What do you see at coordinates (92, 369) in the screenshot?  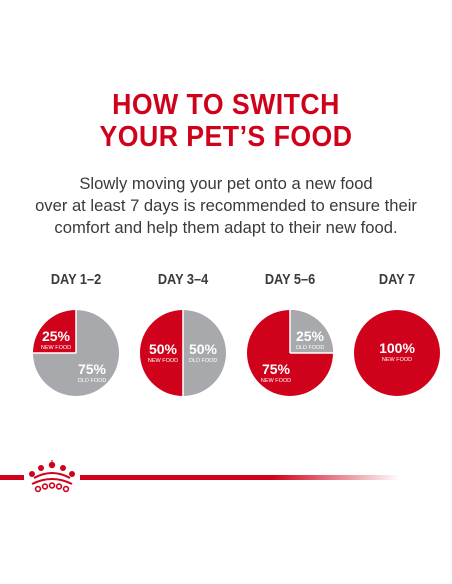 I see `old-food-percent: 75%` at bounding box center [92, 369].